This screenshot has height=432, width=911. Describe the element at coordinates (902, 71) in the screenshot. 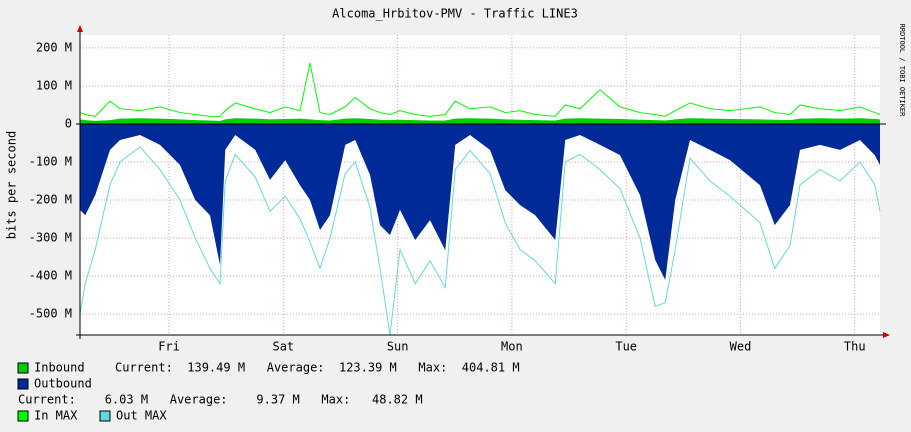

I see `side-text: RRDTOOL / TOBI OETIKER` at that location.